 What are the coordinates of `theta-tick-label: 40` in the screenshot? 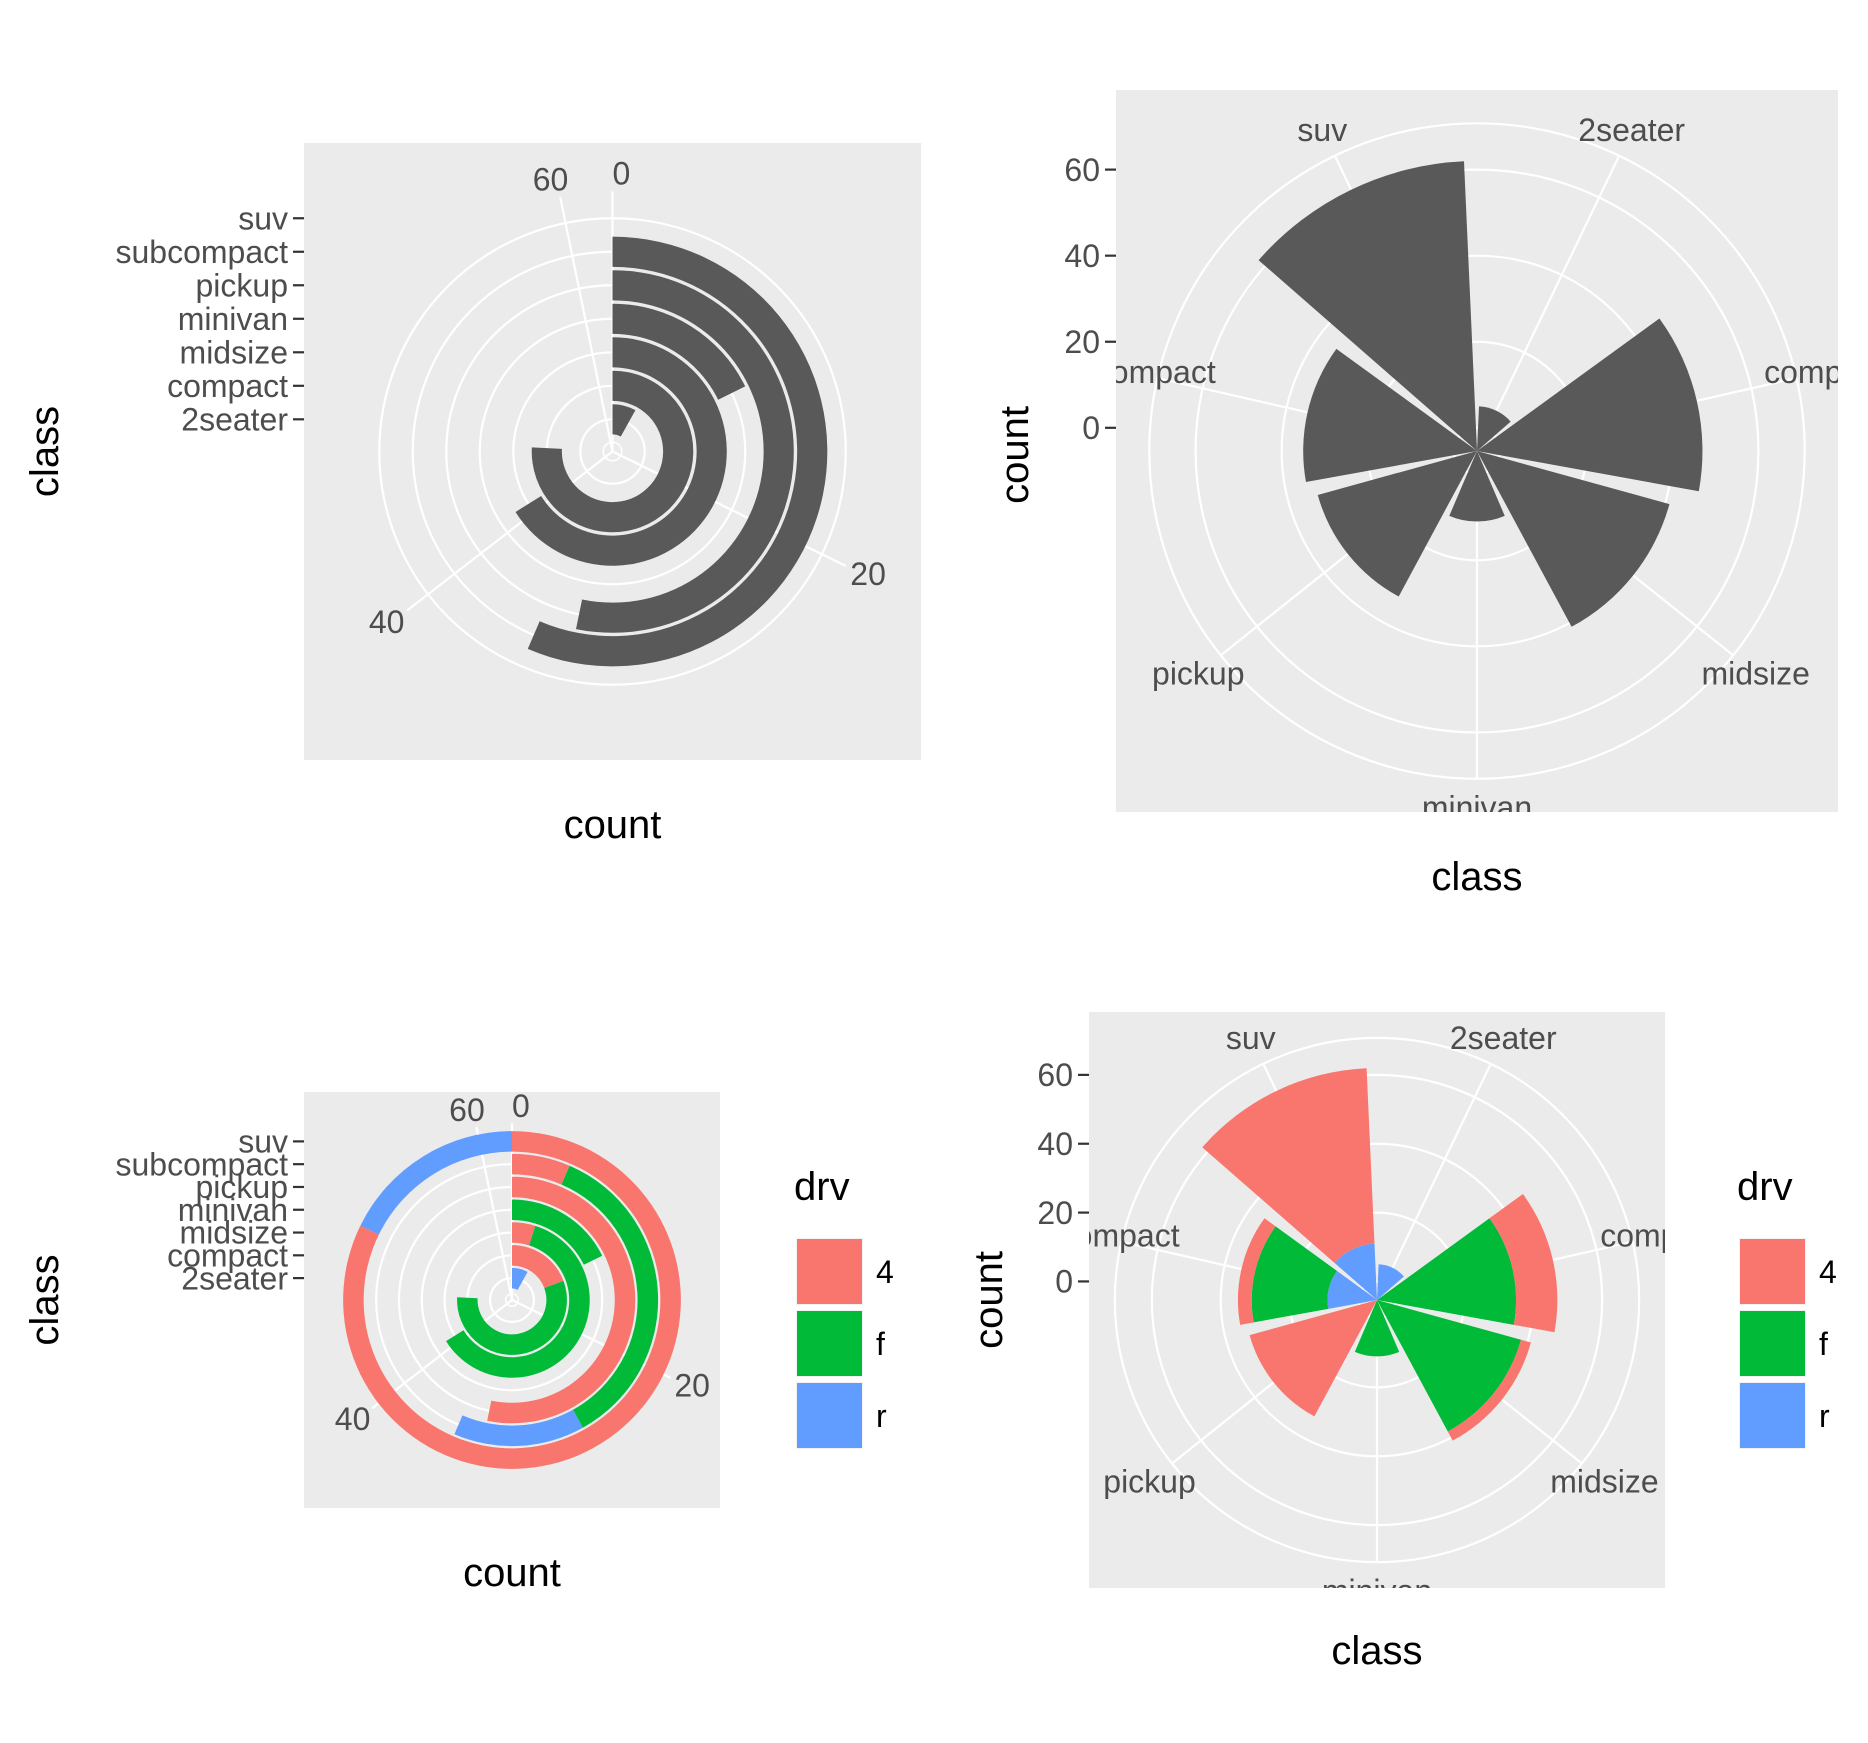 It's located at (353, 1419).